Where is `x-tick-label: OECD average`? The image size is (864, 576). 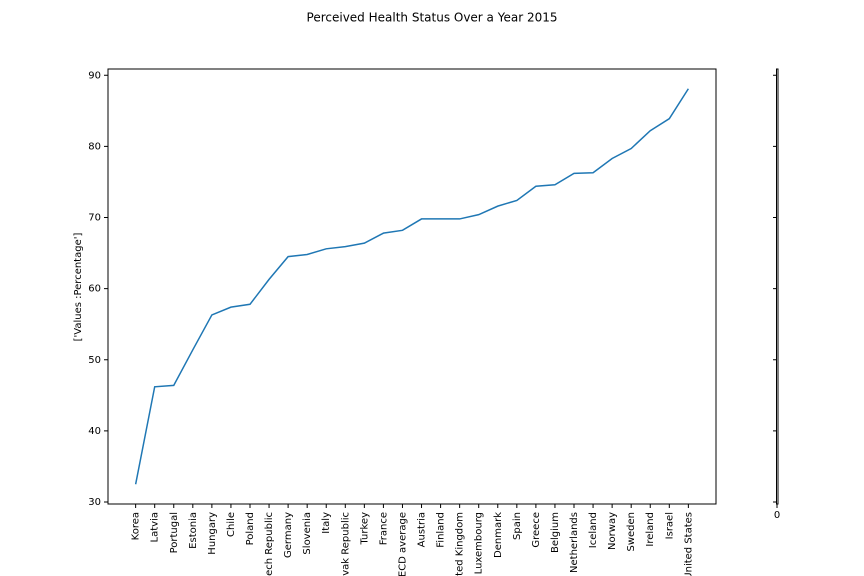
x-tick-label: OECD average is located at coordinates (402, 544).